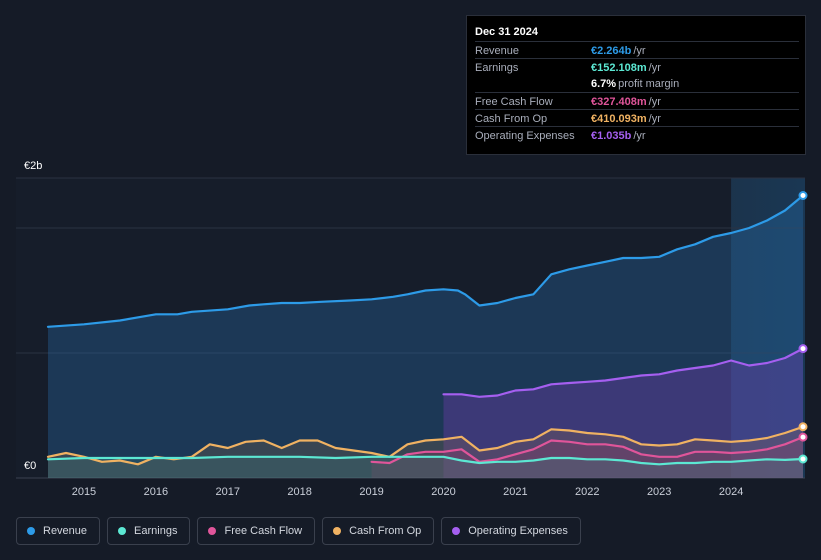  Describe the element at coordinates (649, 84) in the screenshot. I see `tooltip-unit: profit margin` at that location.